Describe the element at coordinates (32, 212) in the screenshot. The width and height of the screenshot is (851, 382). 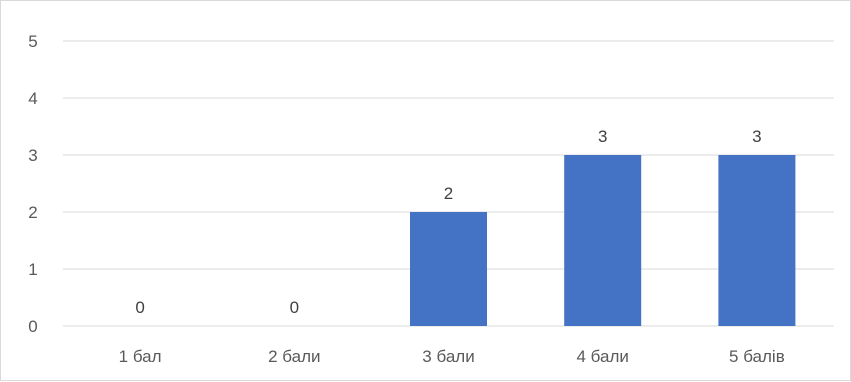
I see `y-tick-label: 2` at that location.